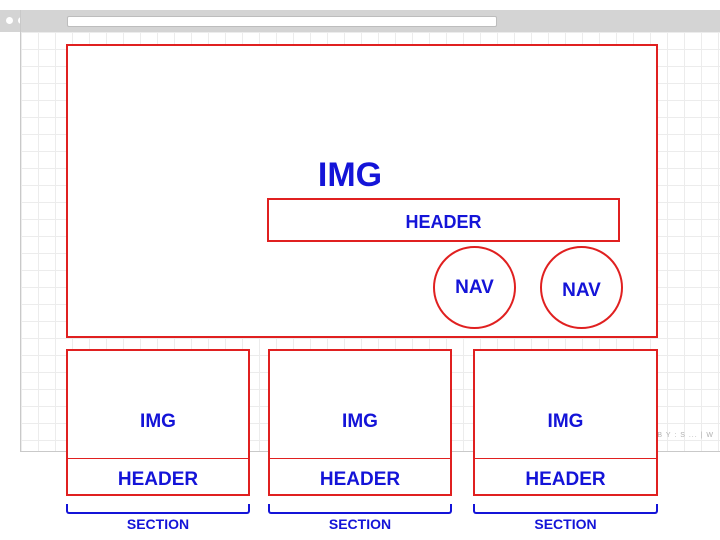 The width and height of the screenshot is (720, 540). I want to click on hero-img-label: IMG, so click(350, 175).